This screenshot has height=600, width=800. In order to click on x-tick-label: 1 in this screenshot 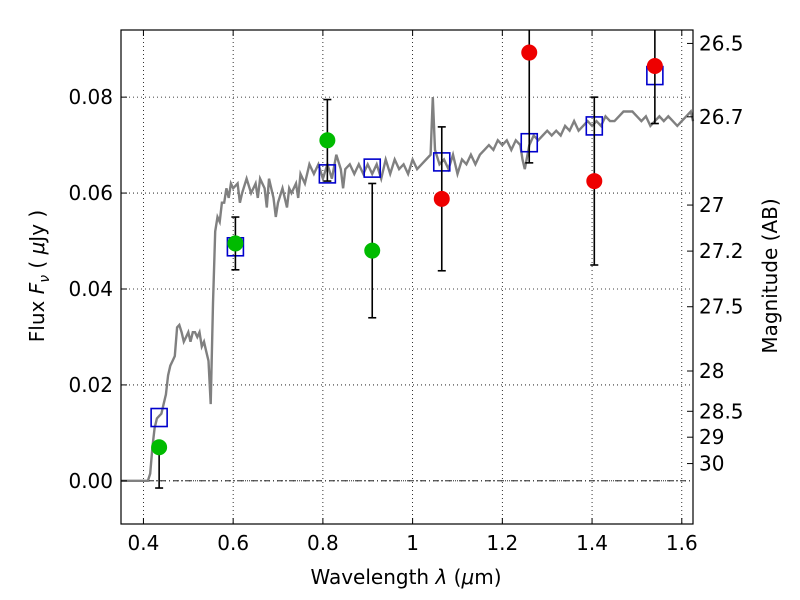, I will do `click(412, 543)`.